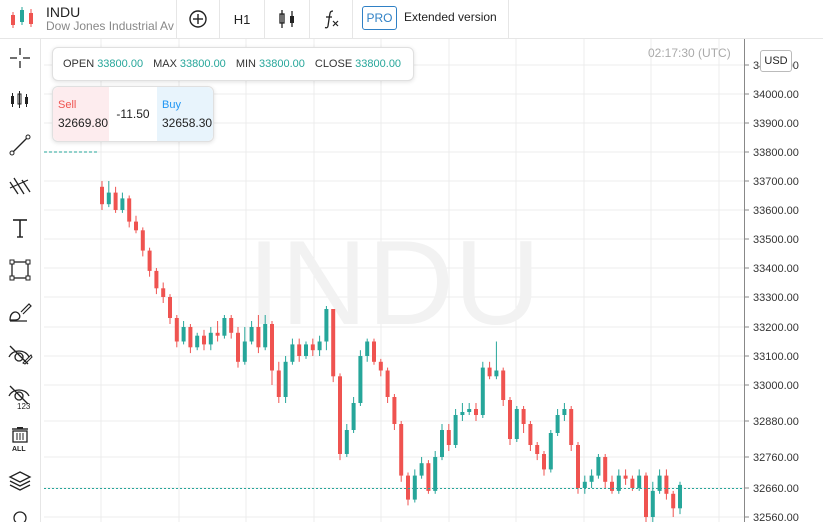  What do you see at coordinates (67, 105) in the screenshot?
I see `sell-label: Sell` at bounding box center [67, 105].